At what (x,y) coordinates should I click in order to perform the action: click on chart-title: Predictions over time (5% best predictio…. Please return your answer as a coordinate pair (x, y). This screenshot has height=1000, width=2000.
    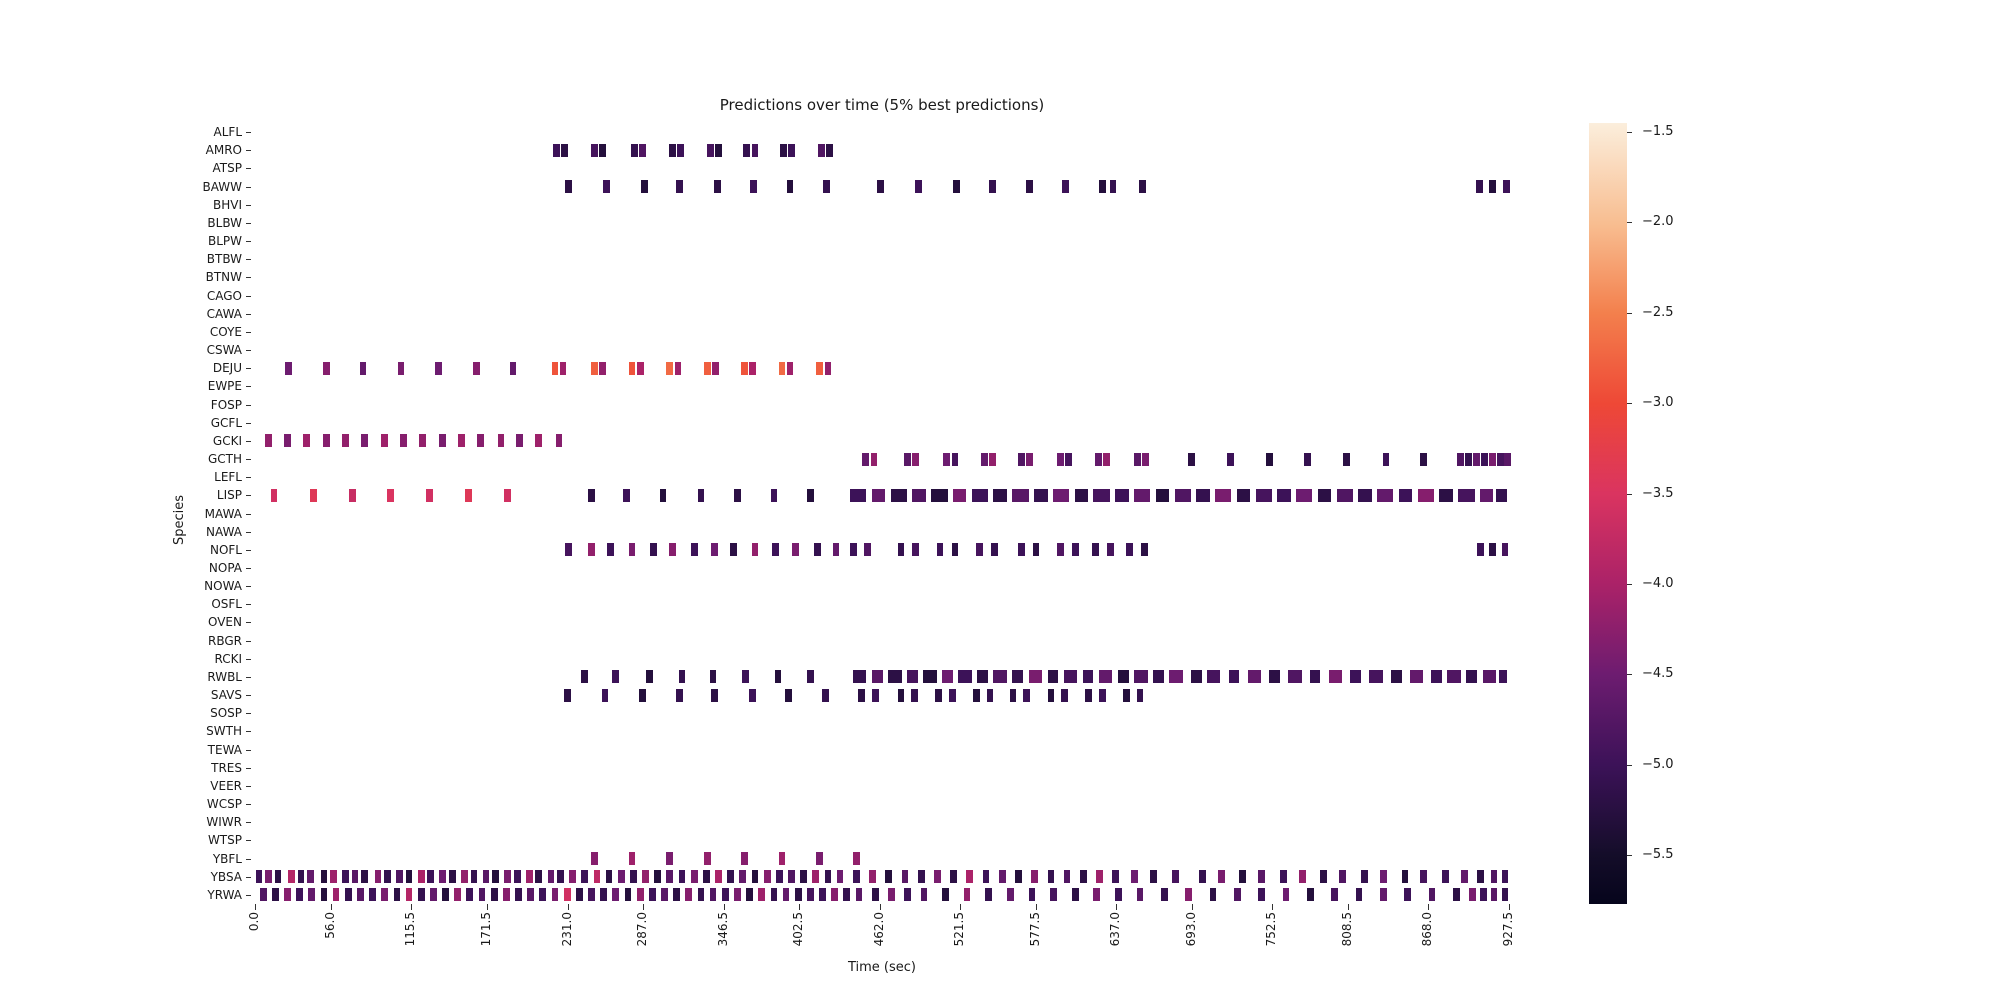
    Looking at the image, I should click on (882, 105).